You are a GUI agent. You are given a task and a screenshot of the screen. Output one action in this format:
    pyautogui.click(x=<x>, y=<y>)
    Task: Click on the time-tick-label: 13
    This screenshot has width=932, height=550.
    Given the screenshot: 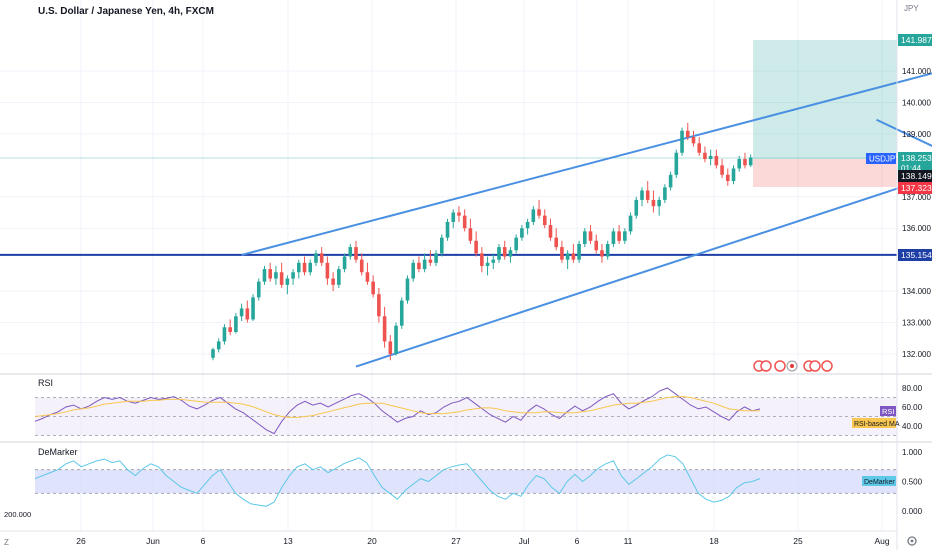 What is the action you would take?
    pyautogui.click(x=288, y=541)
    